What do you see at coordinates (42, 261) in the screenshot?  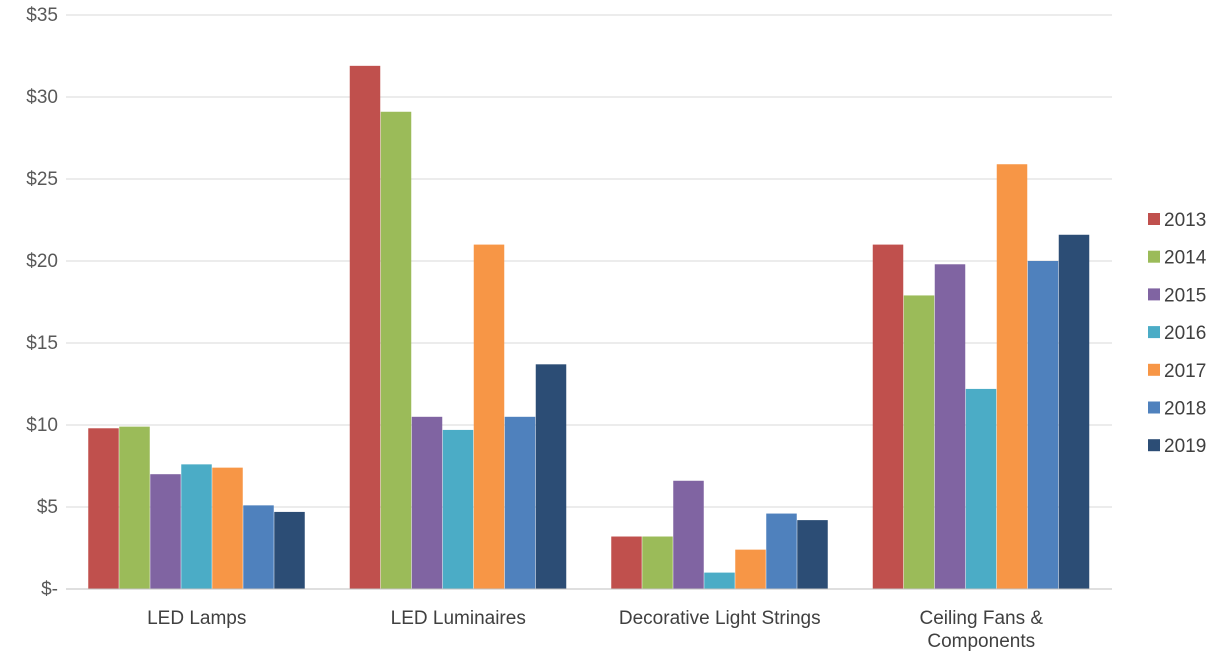 I see `y-tick-label: $20` at bounding box center [42, 261].